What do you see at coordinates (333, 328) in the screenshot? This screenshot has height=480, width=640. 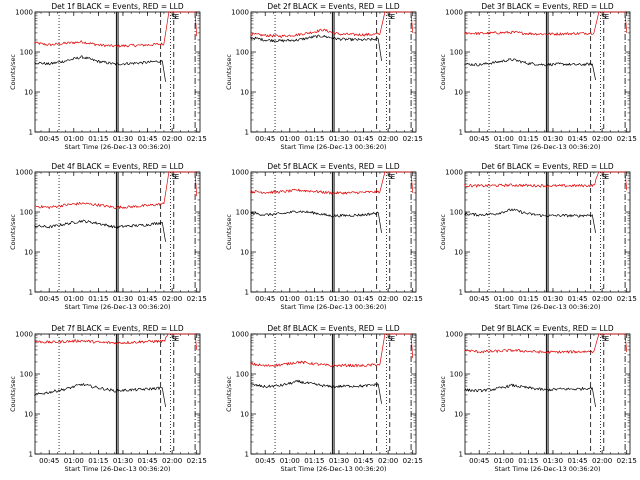 I see `panel-title: Det 8f BLACK = Events, RED = LLD` at bounding box center [333, 328].